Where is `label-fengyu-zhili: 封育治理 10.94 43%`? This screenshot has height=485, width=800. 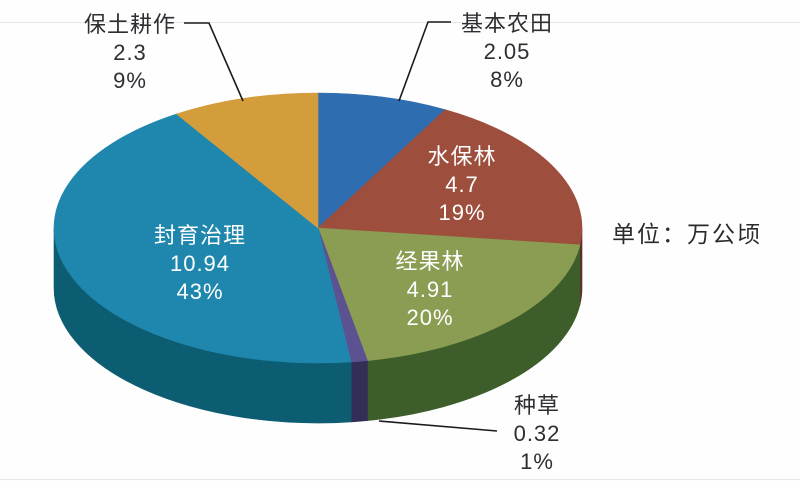 label-fengyu-zhili: 封育治理 10.94 43% is located at coordinates (200, 264).